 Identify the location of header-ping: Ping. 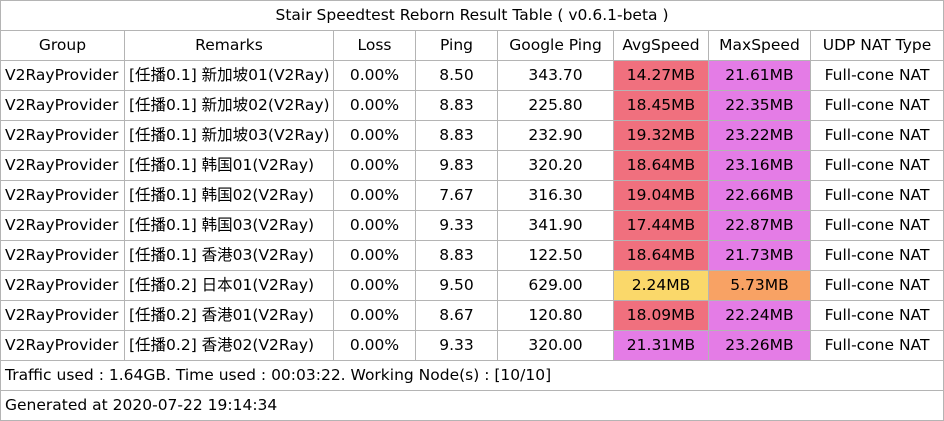
(456, 45).